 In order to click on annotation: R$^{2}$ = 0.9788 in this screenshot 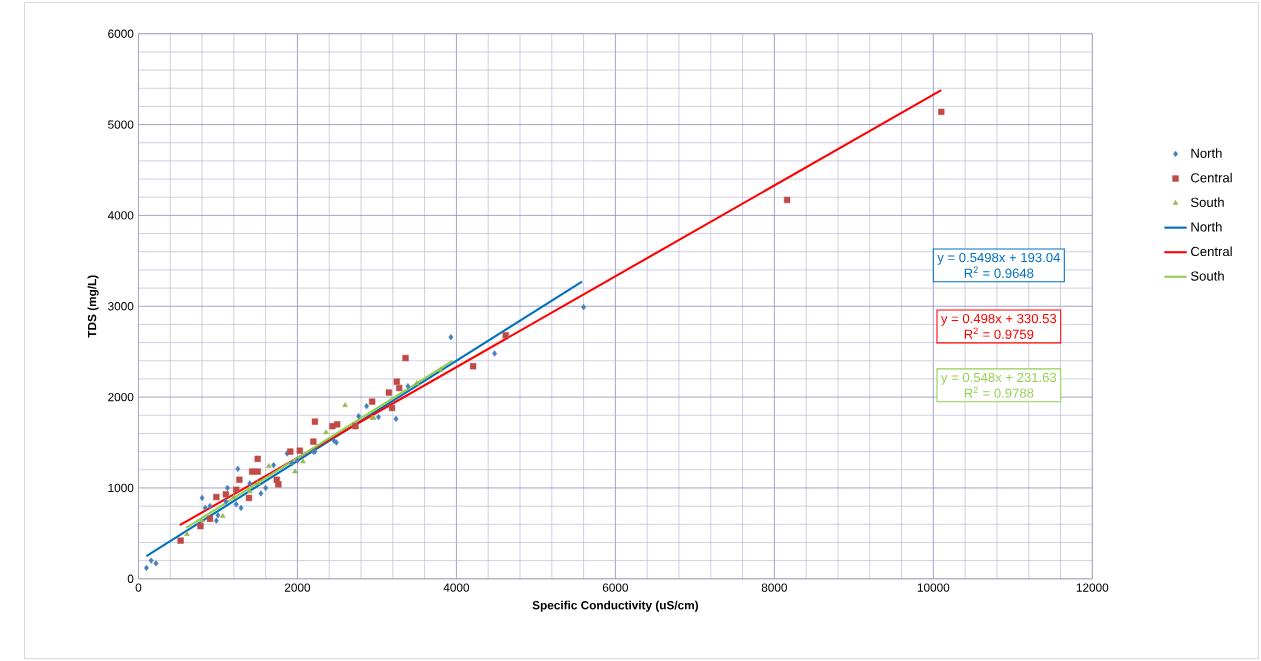, I will do `click(999, 392)`.